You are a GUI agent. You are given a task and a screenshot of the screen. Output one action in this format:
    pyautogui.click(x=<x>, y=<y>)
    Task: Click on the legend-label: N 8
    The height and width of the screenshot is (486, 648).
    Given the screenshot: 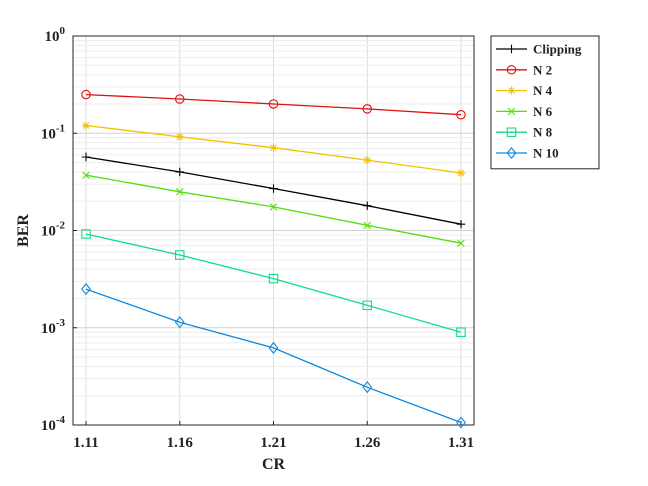 What is the action you would take?
    pyautogui.click(x=543, y=132)
    